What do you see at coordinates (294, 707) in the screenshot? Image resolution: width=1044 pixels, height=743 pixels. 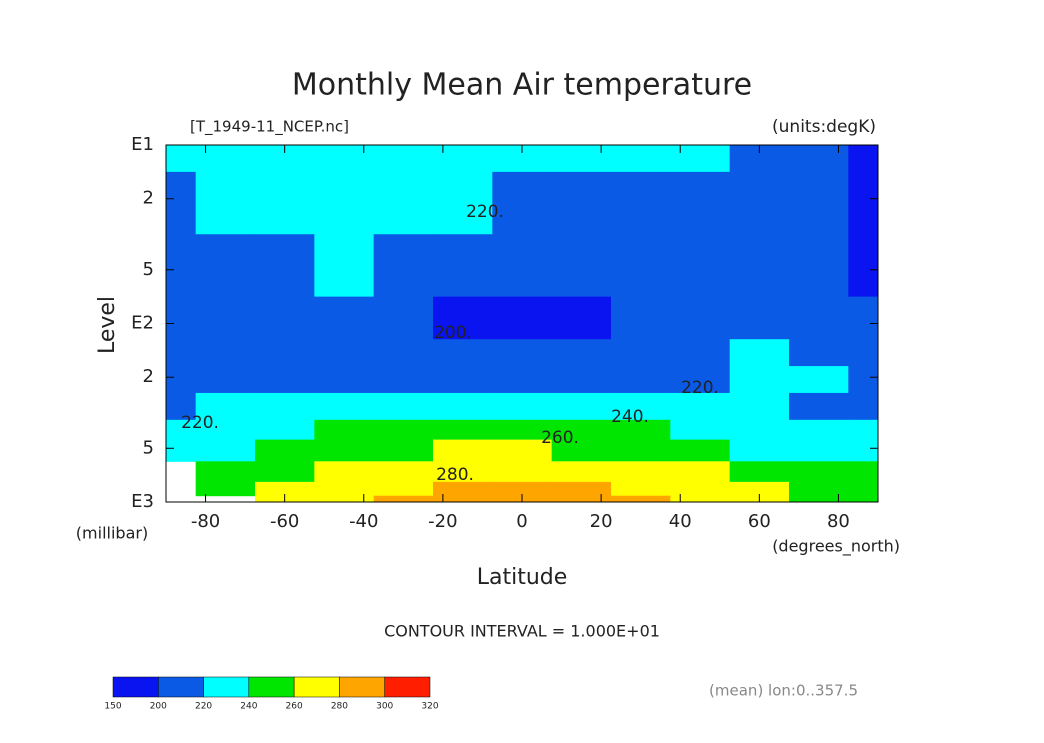 I see `colorbar-label: 260` at bounding box center [294, 707].